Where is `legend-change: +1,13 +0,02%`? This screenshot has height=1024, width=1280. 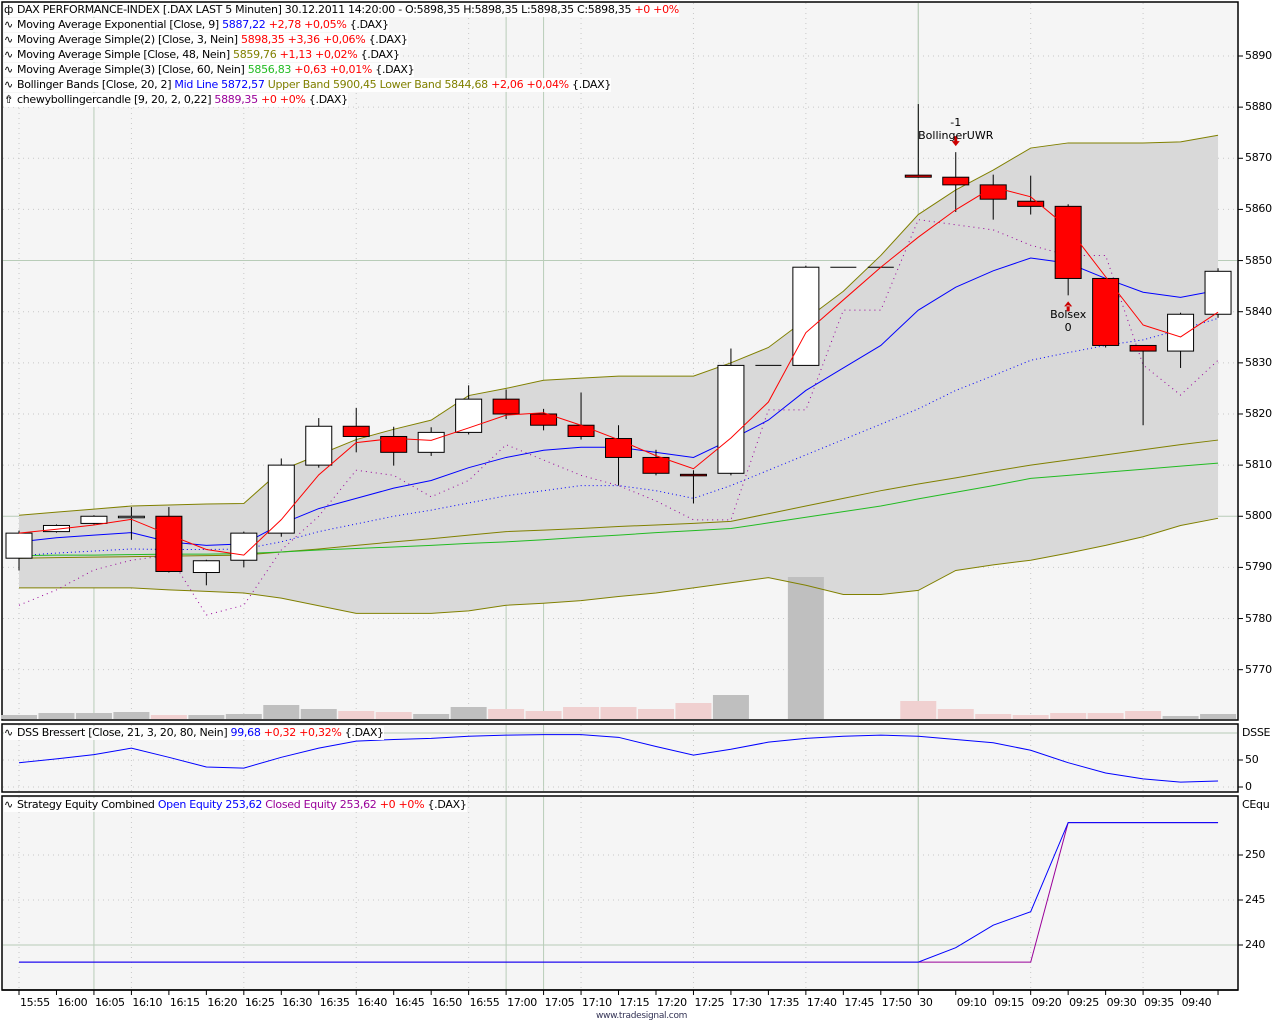 legend-change: +1,13 +0,02% is located at coordinates (318, 54).